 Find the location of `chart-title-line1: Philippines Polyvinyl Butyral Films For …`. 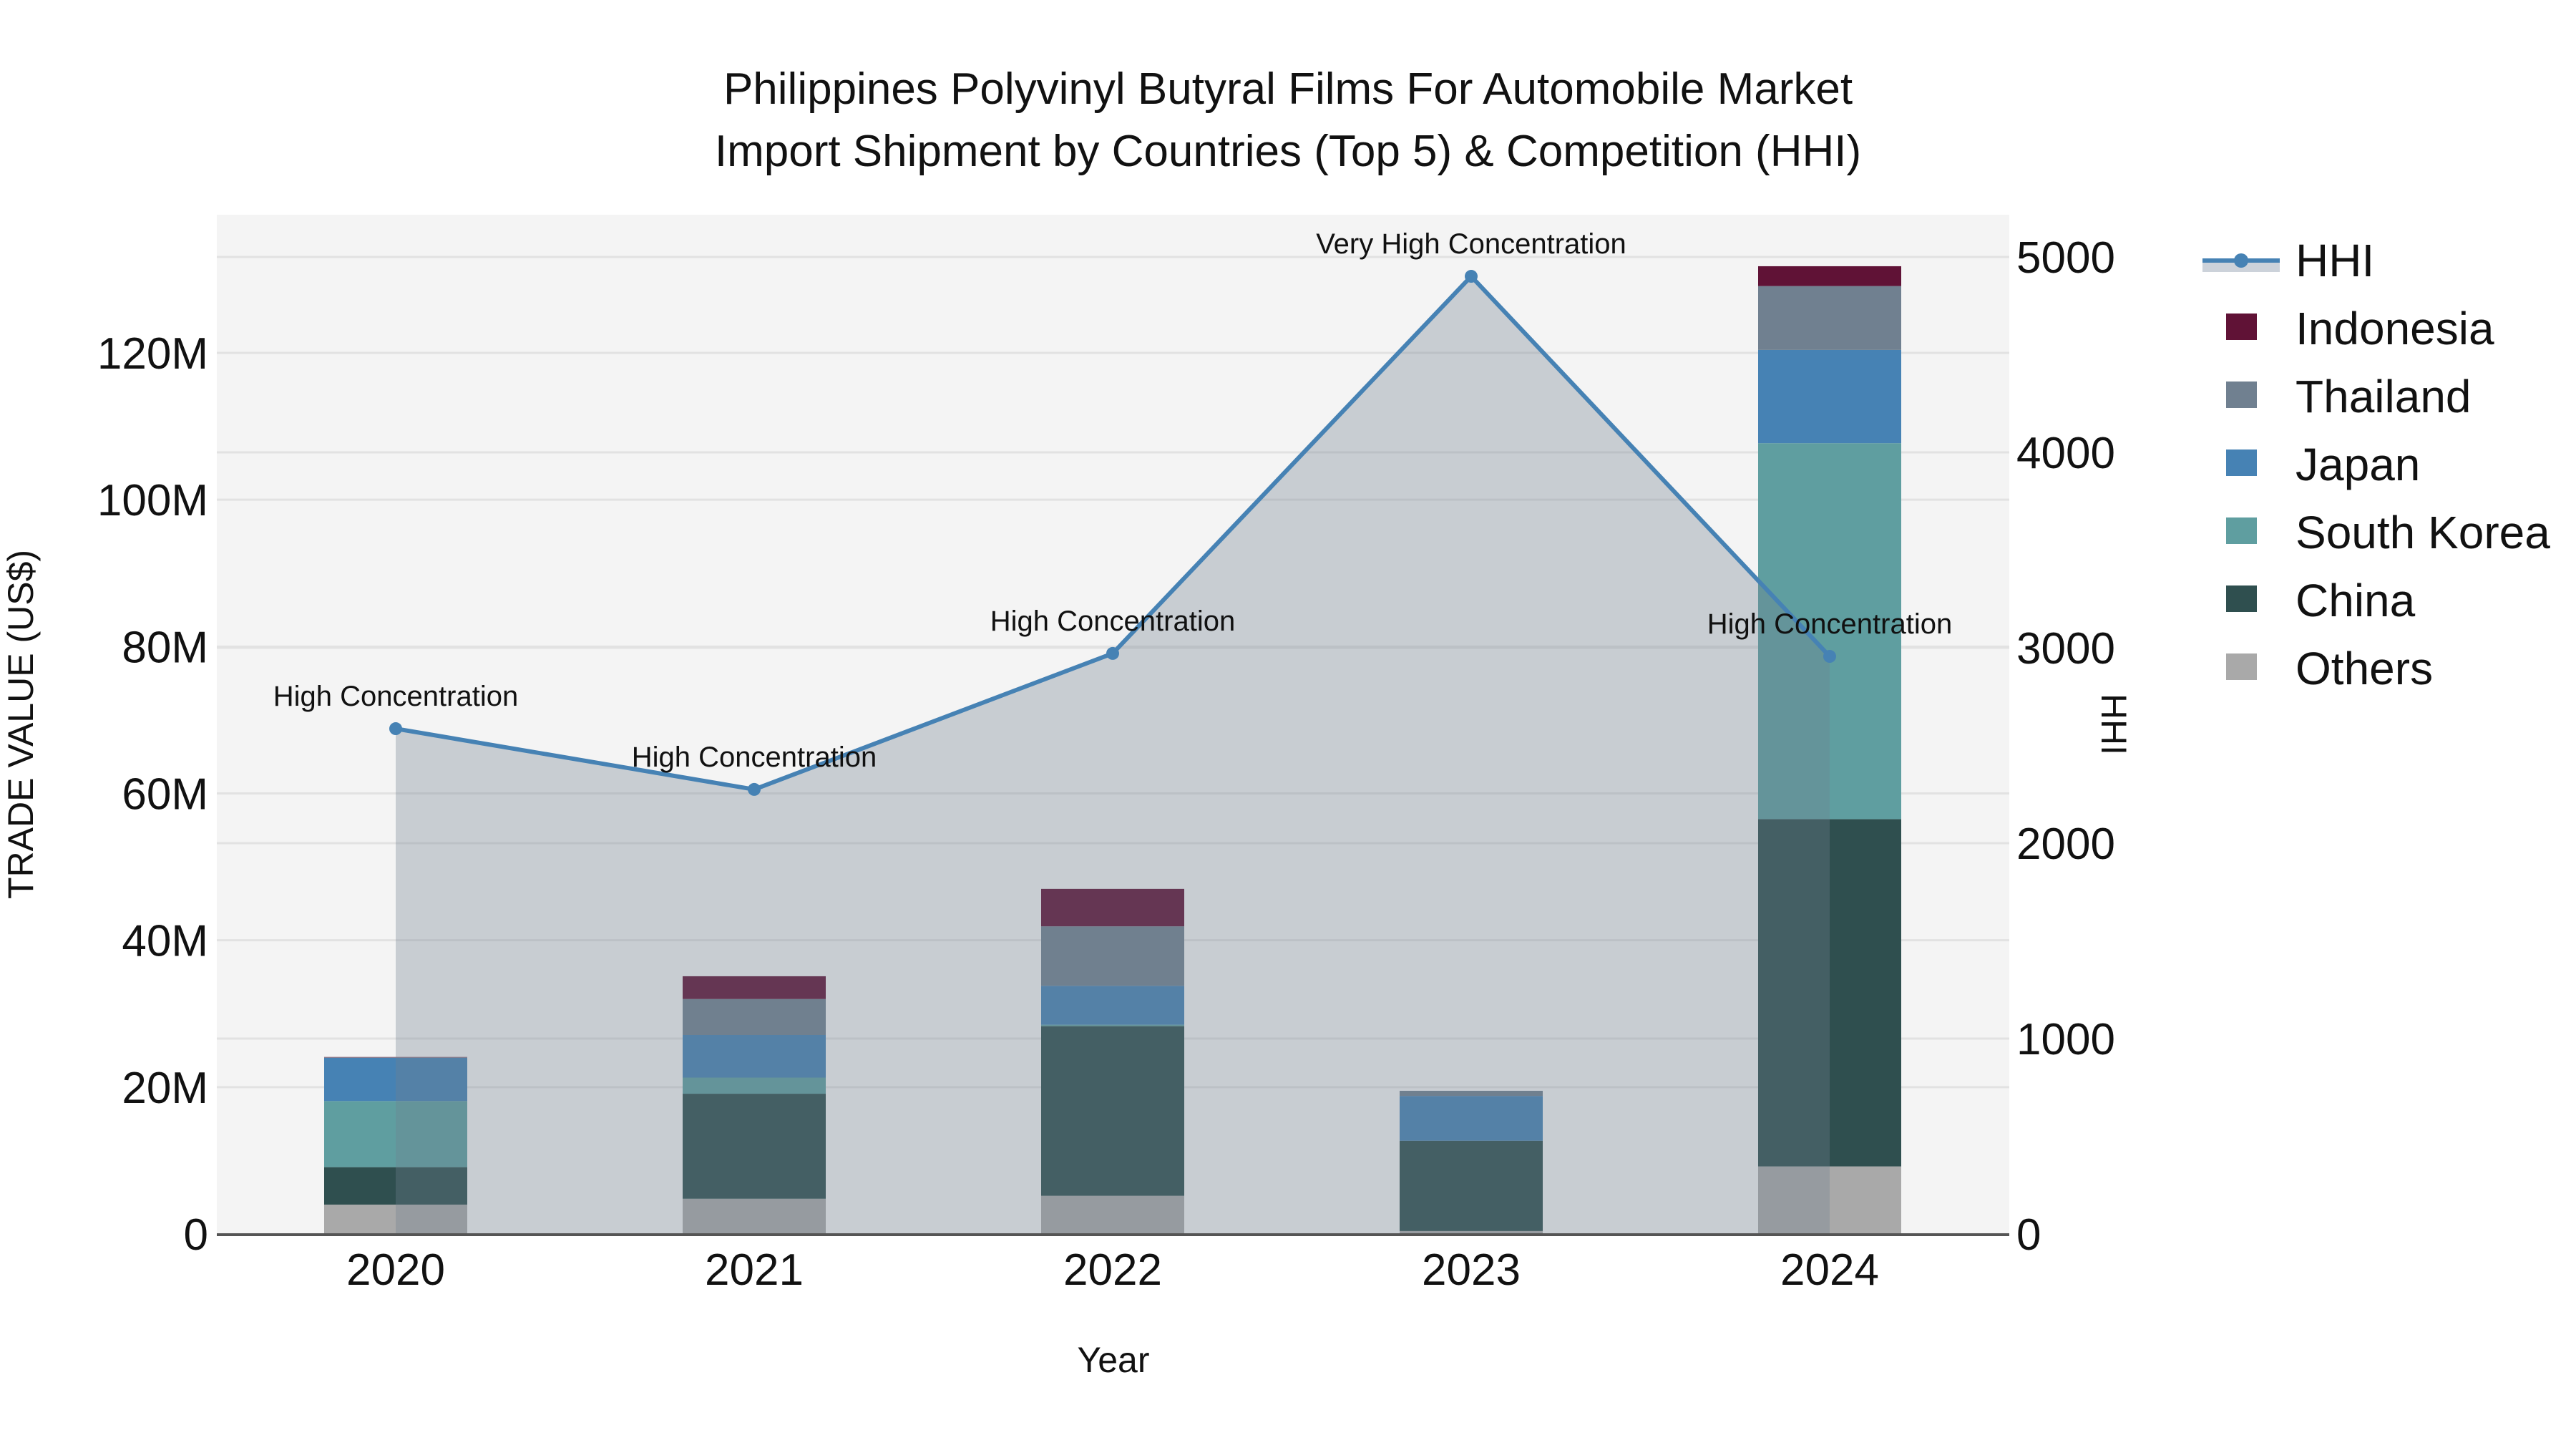

chart-title-line1: Philippines Polyvinyl Butyral Films For … is located at coordinates (1288, 89).